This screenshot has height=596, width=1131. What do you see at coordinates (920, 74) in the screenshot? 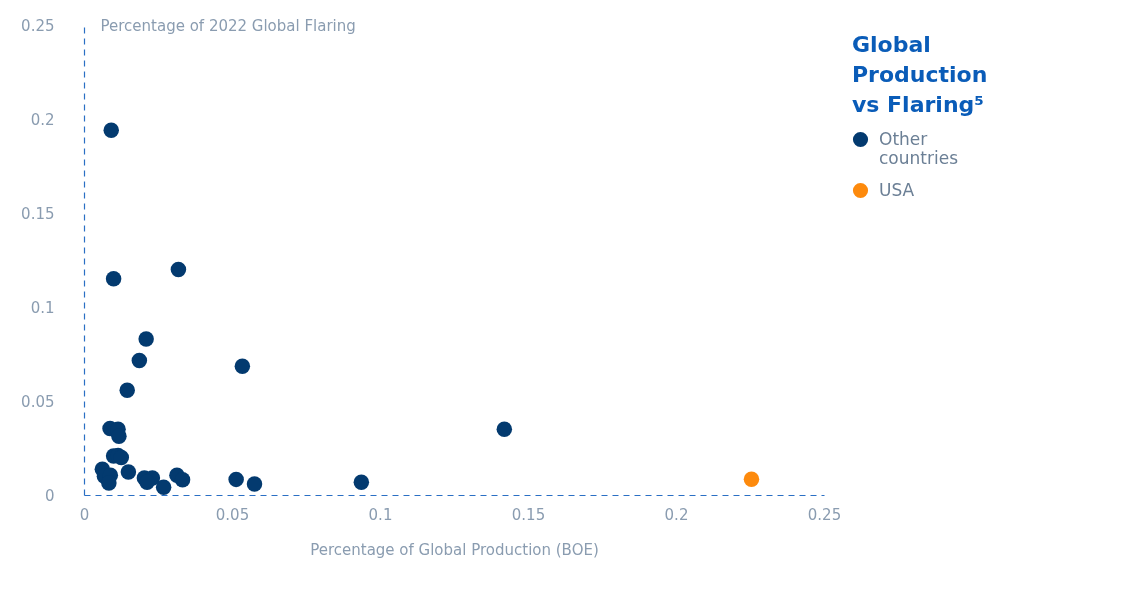
I see `text: Global Production vs Flaring⁵` at bounding box center [920, 74].